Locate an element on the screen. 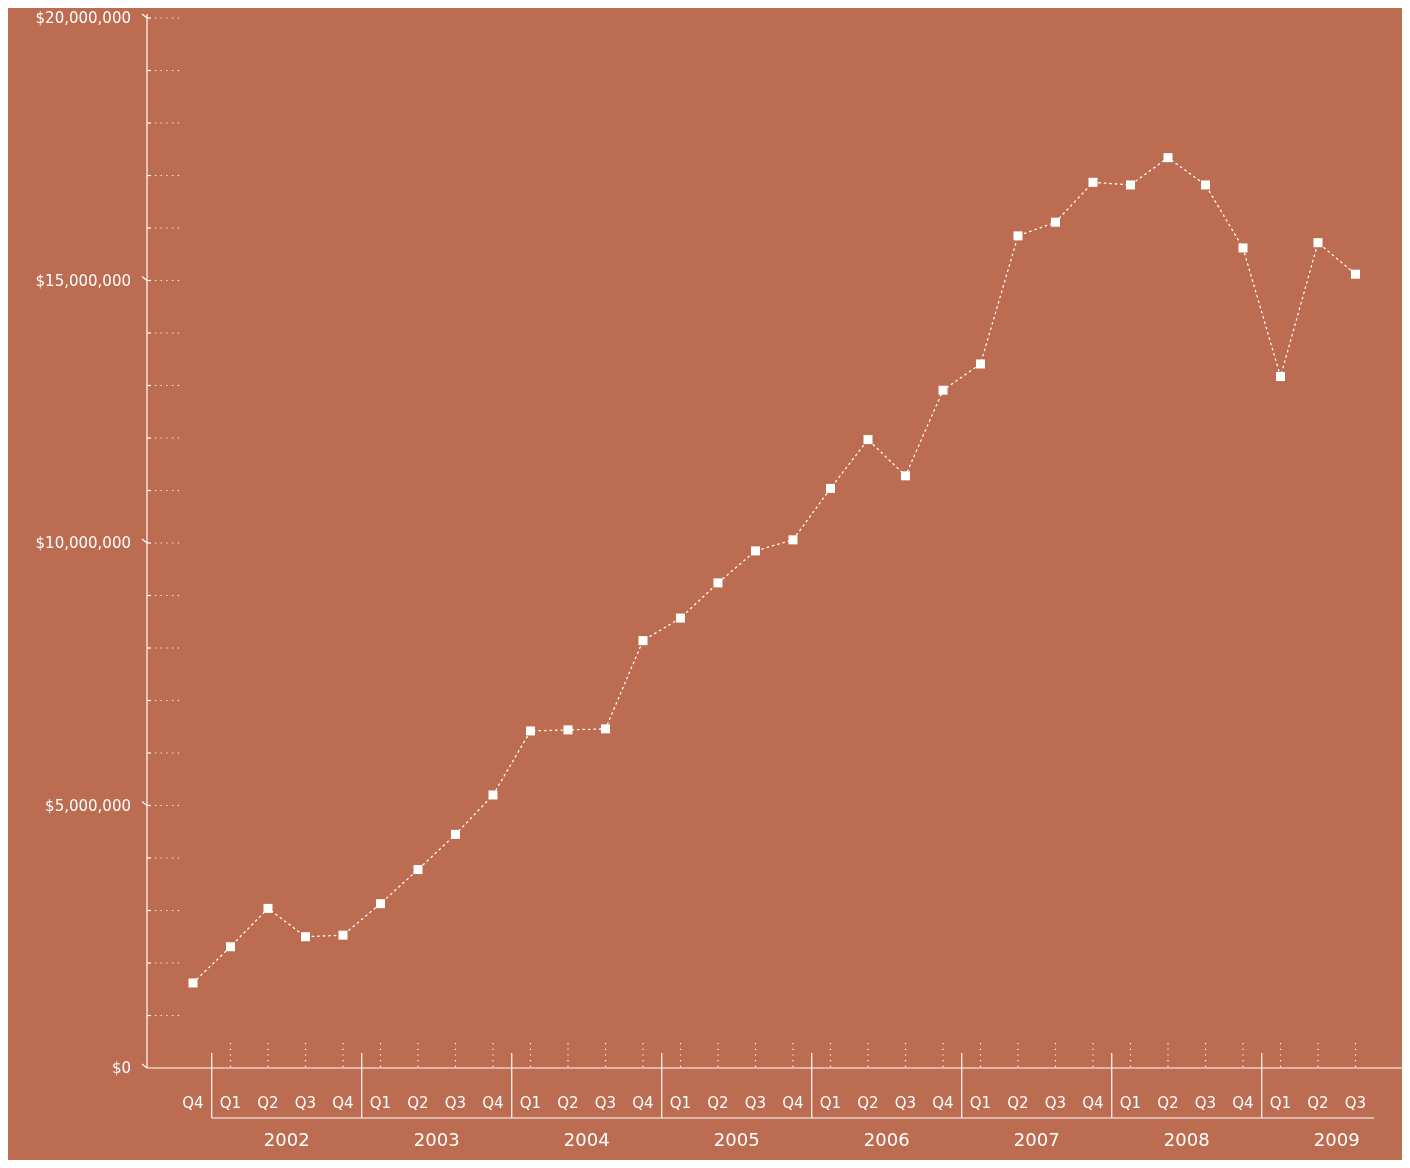 The image size is (1410, 1168). y-tick-label: $5,000,000 is located at coordinates (88, 805).